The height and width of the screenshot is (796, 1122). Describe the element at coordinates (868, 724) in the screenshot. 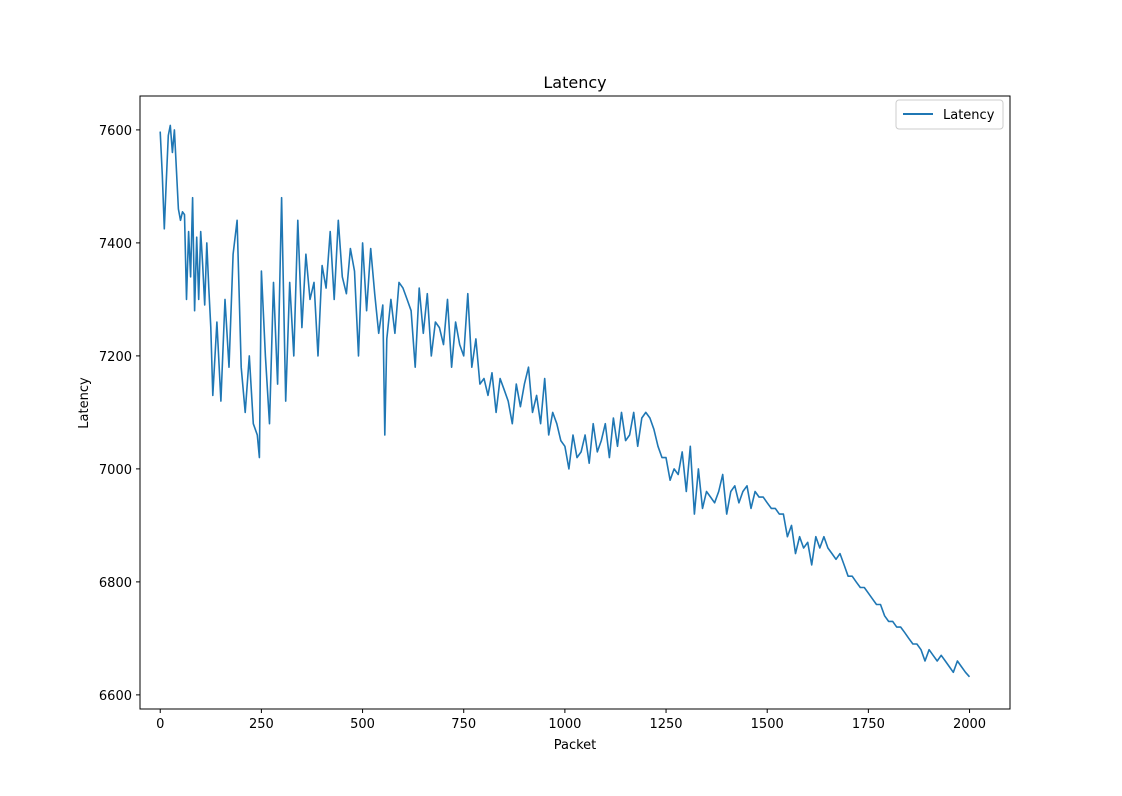

I see `x-tick-label: 1750` at that location.